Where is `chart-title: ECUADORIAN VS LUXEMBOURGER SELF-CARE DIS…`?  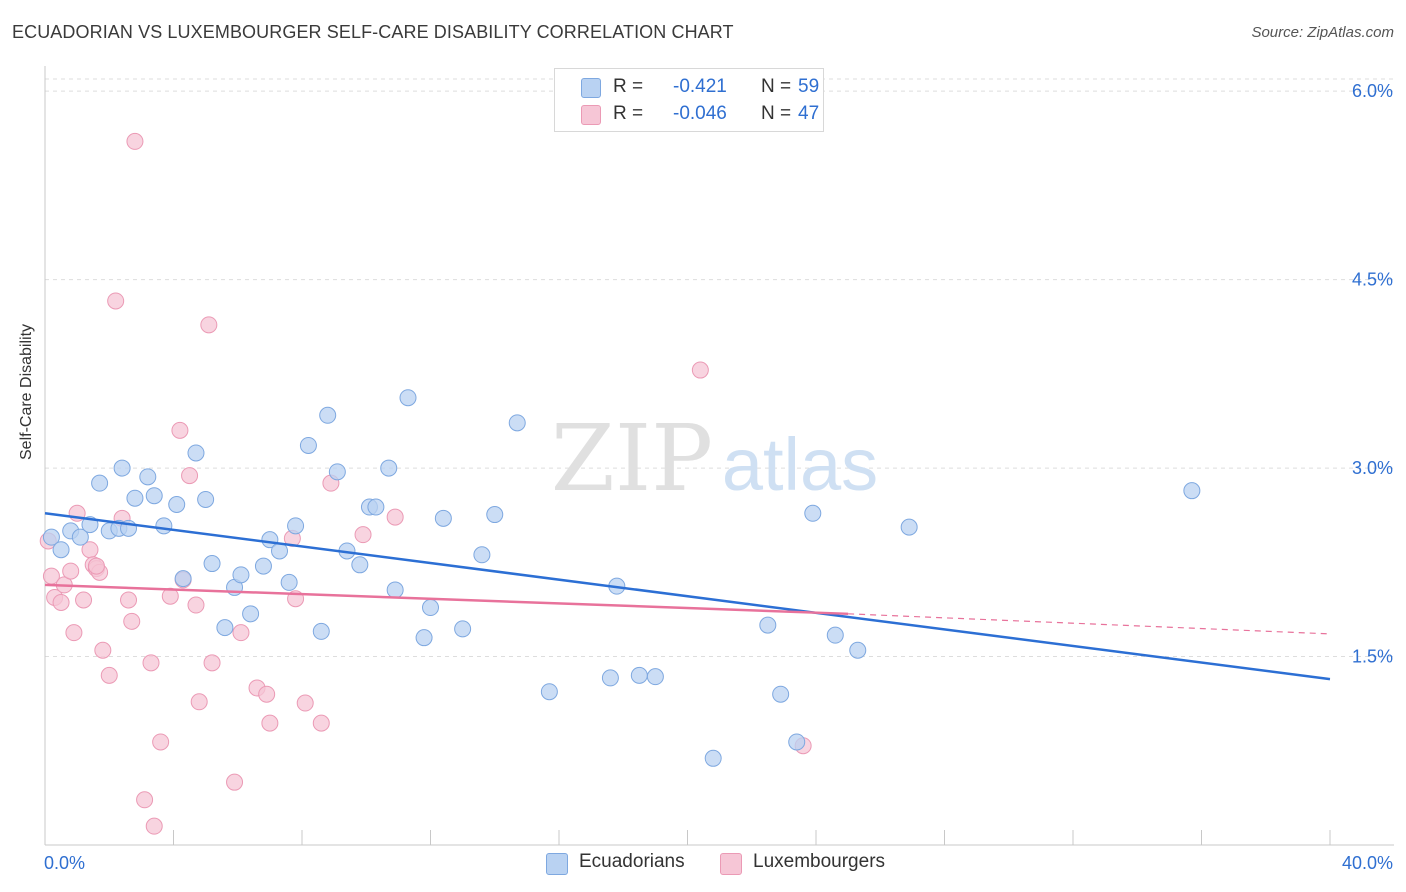 chart-title: ECUADORIAN VS LUXEMBOURGER SELF-CARE DIS… is located at coordinates (373, 32).